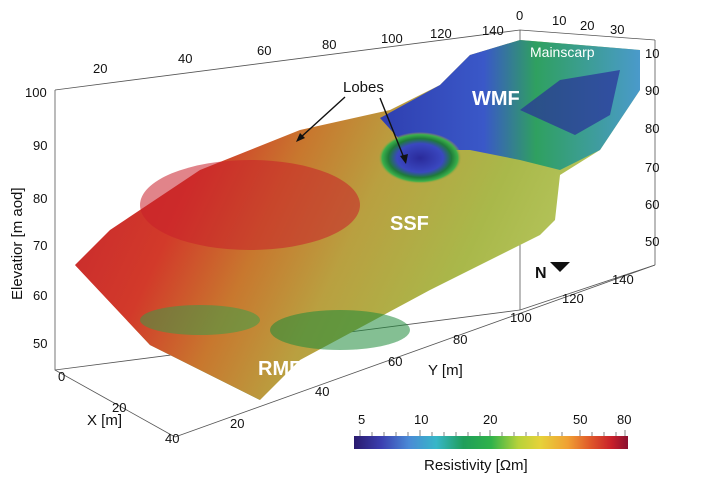 The width and height of the screenshot is (716, 489). Describe the element at coordinates (493, 30) in the screenshot. I see `top-y-tick: 140` at that location.